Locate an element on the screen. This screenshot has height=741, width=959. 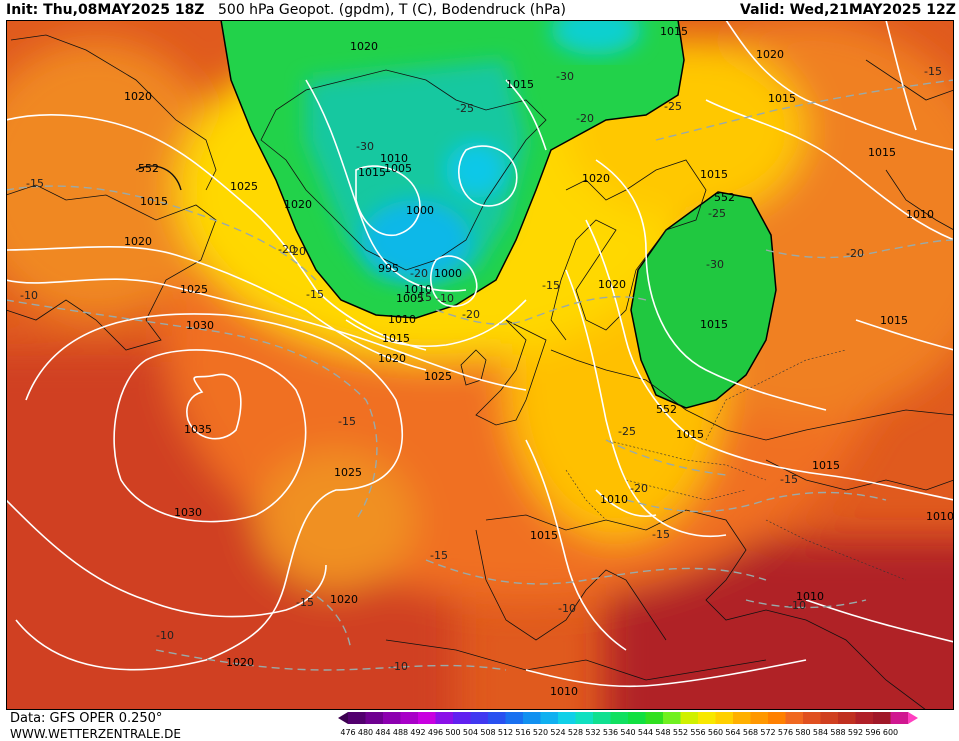
colorbar-tick-label: 600 is located at coordinates (890, 732).